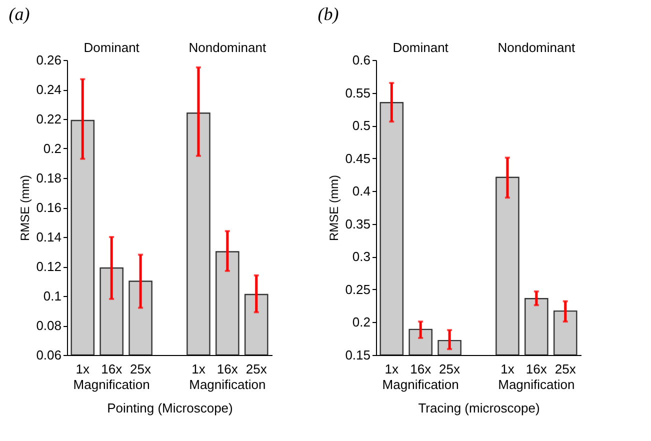  I want to click on y-tick-label: 0.45, so click(357, 158).